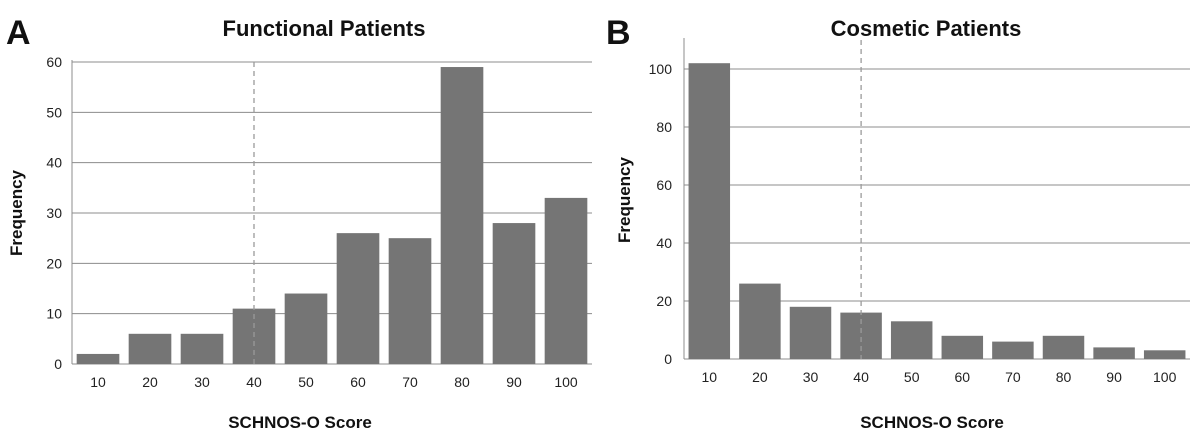  I want to click on y-tick-label-b: 0, so click(668, 359).